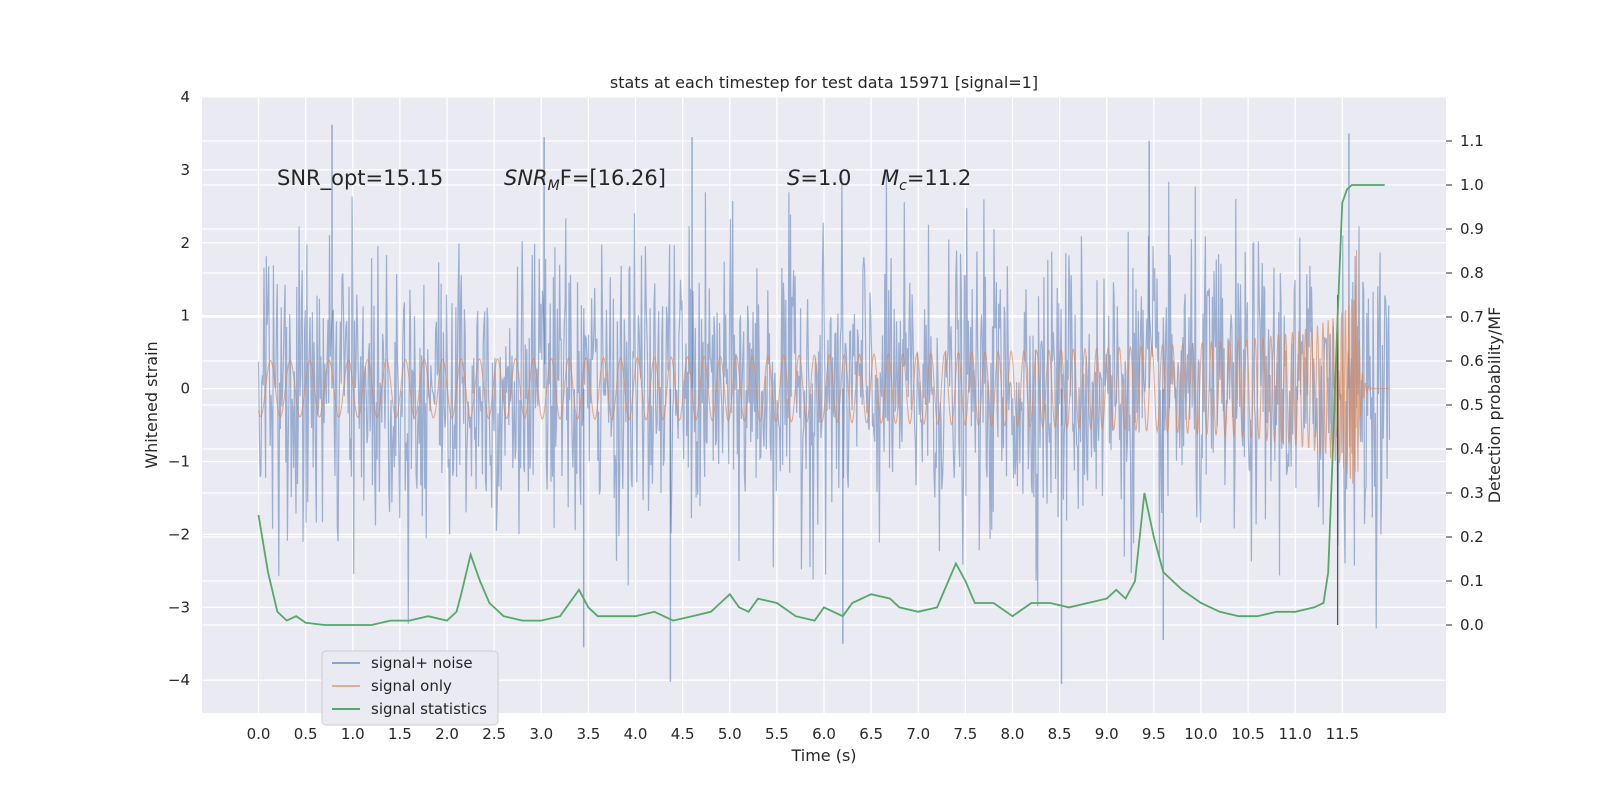 This screenshot has height=800, width=1600. I want to click on y-tick-label: −2, so click(179, 534).